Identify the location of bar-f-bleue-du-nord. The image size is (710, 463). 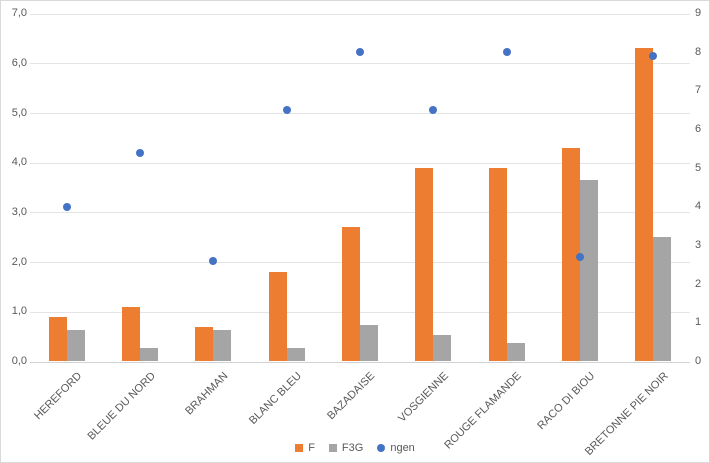
(131, 334).